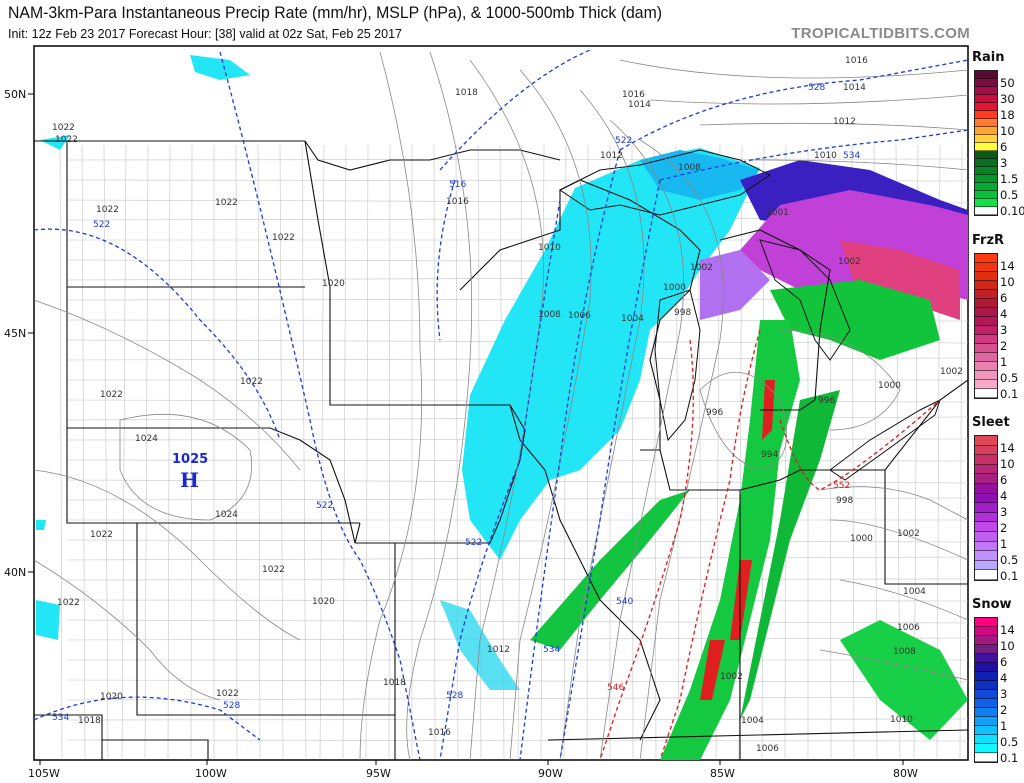  Describe the element at coordinates (15, 94) in the screenshot. I see `lat-label: 50N` at that location.